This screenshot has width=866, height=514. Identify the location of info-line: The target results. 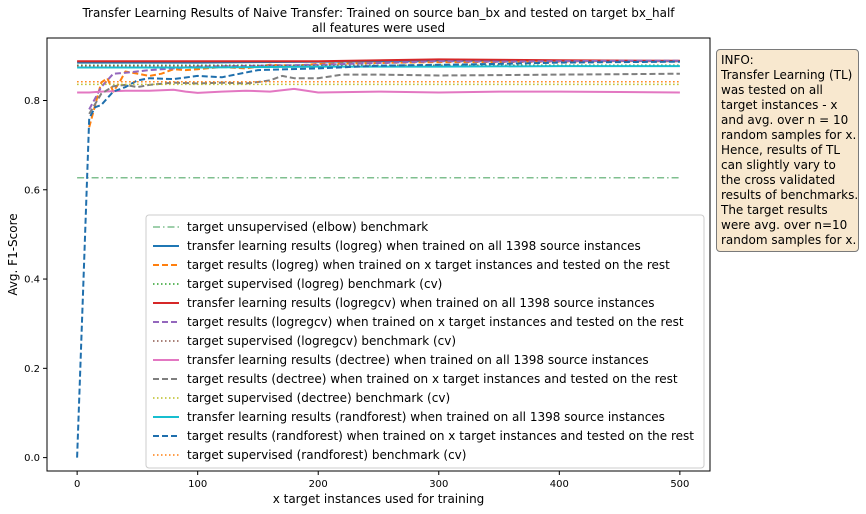
(787, 210).